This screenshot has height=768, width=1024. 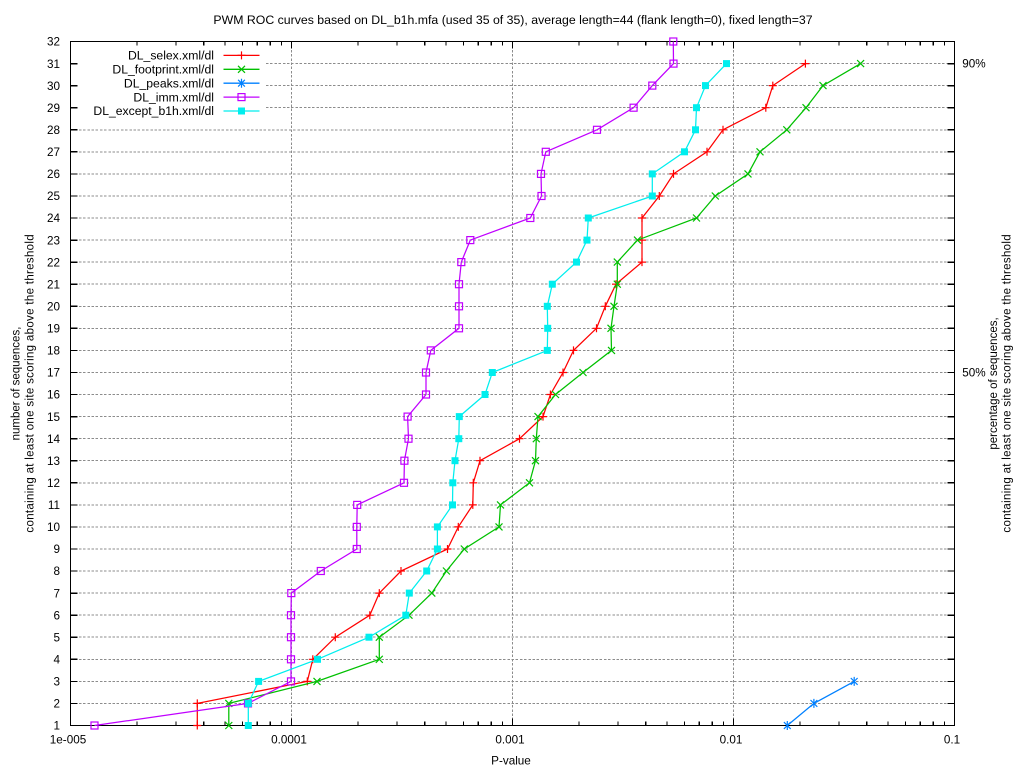 I want to click on svg-text: DL_peaks.xml/dl, so click(x=169, y=83).